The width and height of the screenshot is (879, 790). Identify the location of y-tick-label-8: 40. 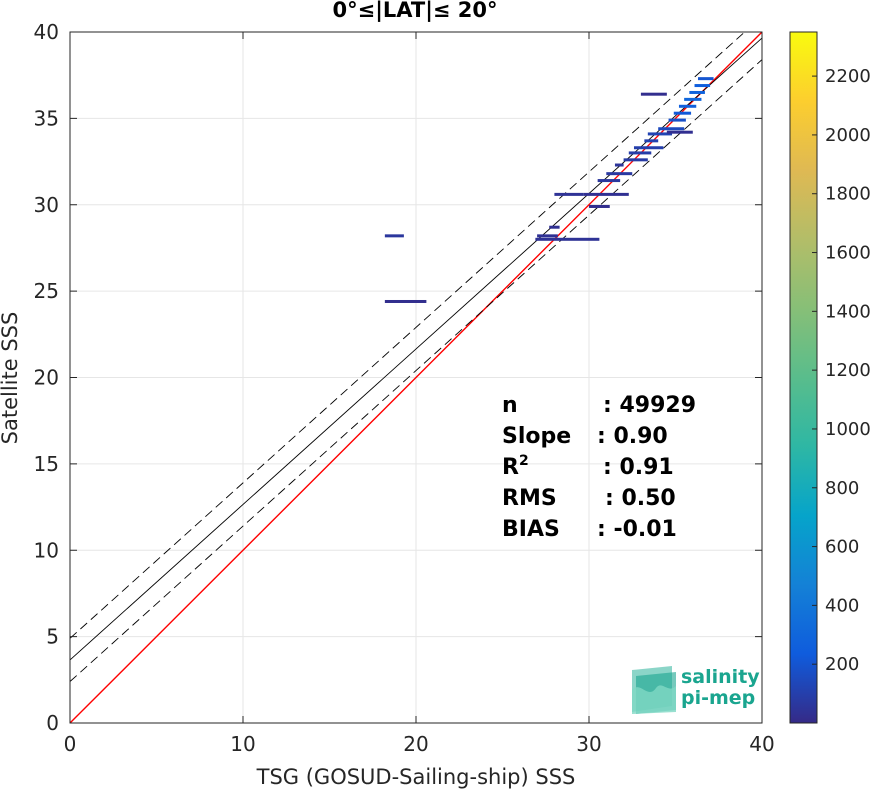
(46, 32).